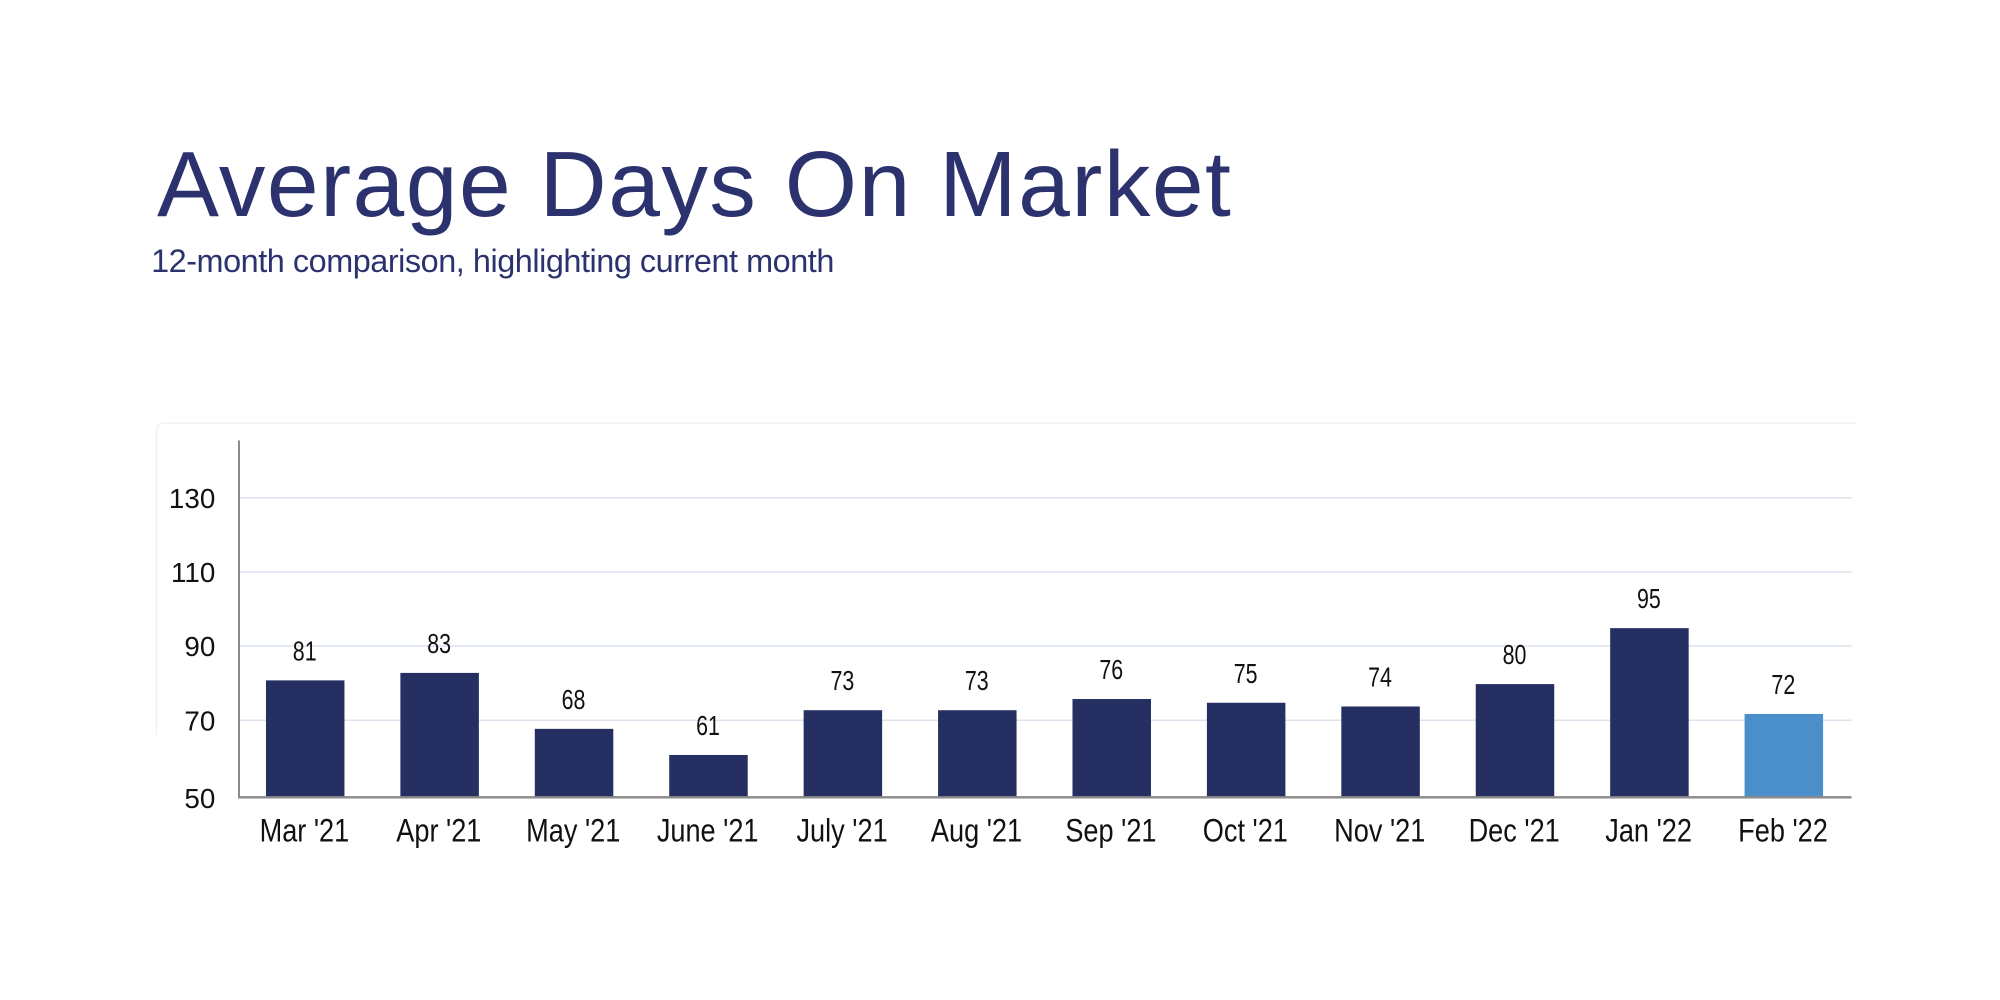  I want to click on svg-text: 75, so click(1246, 673).